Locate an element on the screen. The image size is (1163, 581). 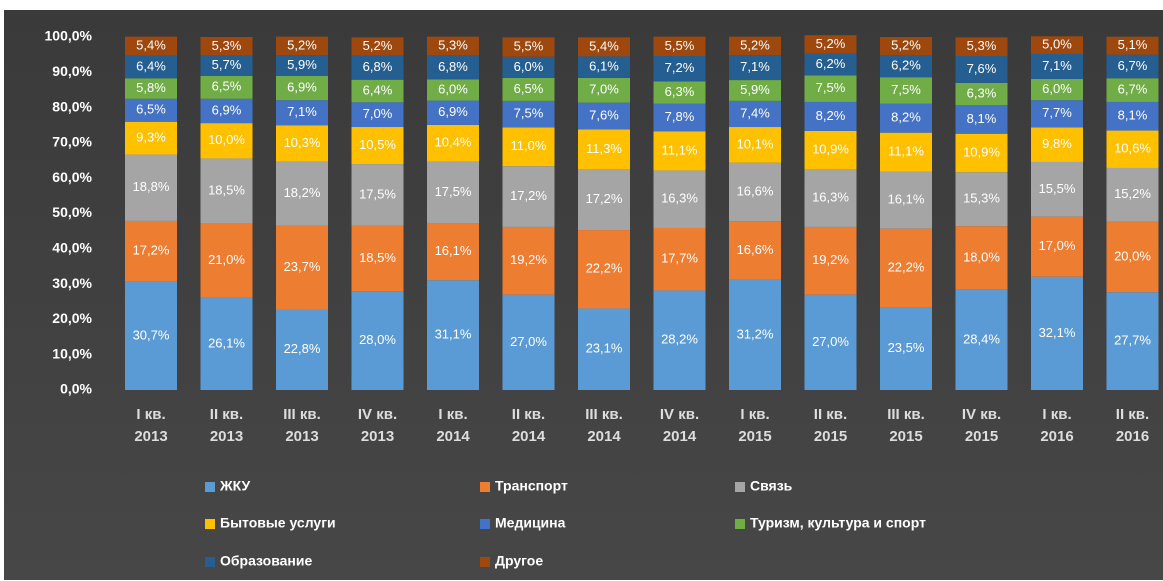
value-label: 15,5% is located at coordinates (1057, 188).